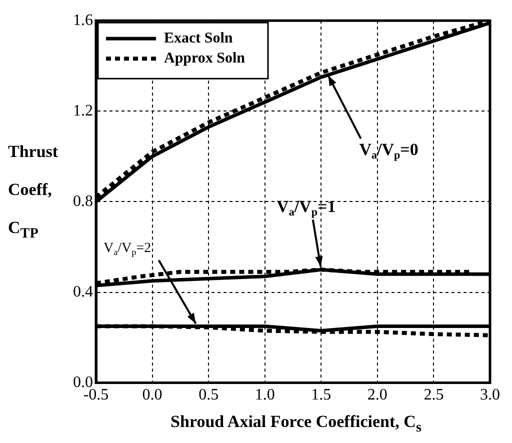  What do you see at coordinates (296, 424) in the screenshot?
I see `x-axis-title: Shroud Axial Force Coefficient, C$_{s}$` at bounding box center [296, 424].